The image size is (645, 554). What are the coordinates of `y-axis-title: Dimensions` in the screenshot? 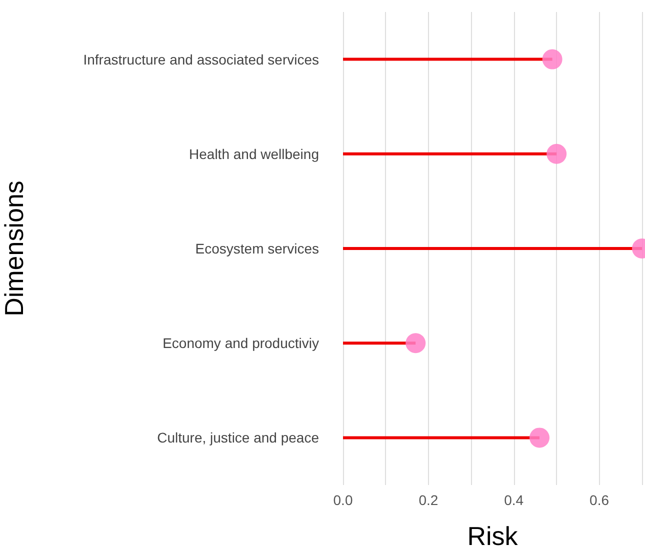 It's located at (14, 248).